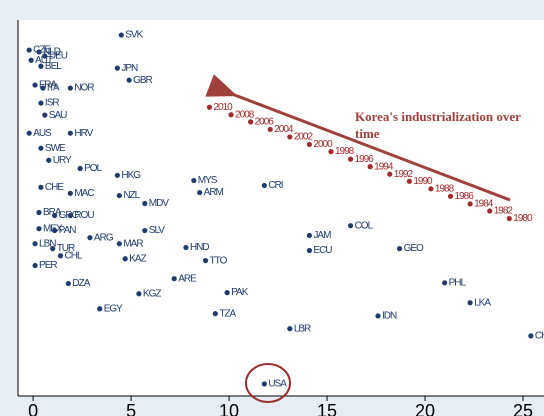 This screenshot has height=416, width=544. Describe the element at coordinates (62, 160) in the screenshot. I see `point-label: URY` at that location.